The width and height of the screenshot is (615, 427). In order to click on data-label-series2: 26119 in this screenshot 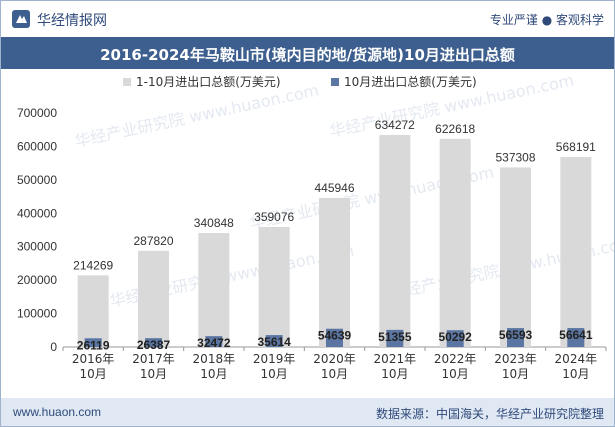, I will do `click(93, 345)`.